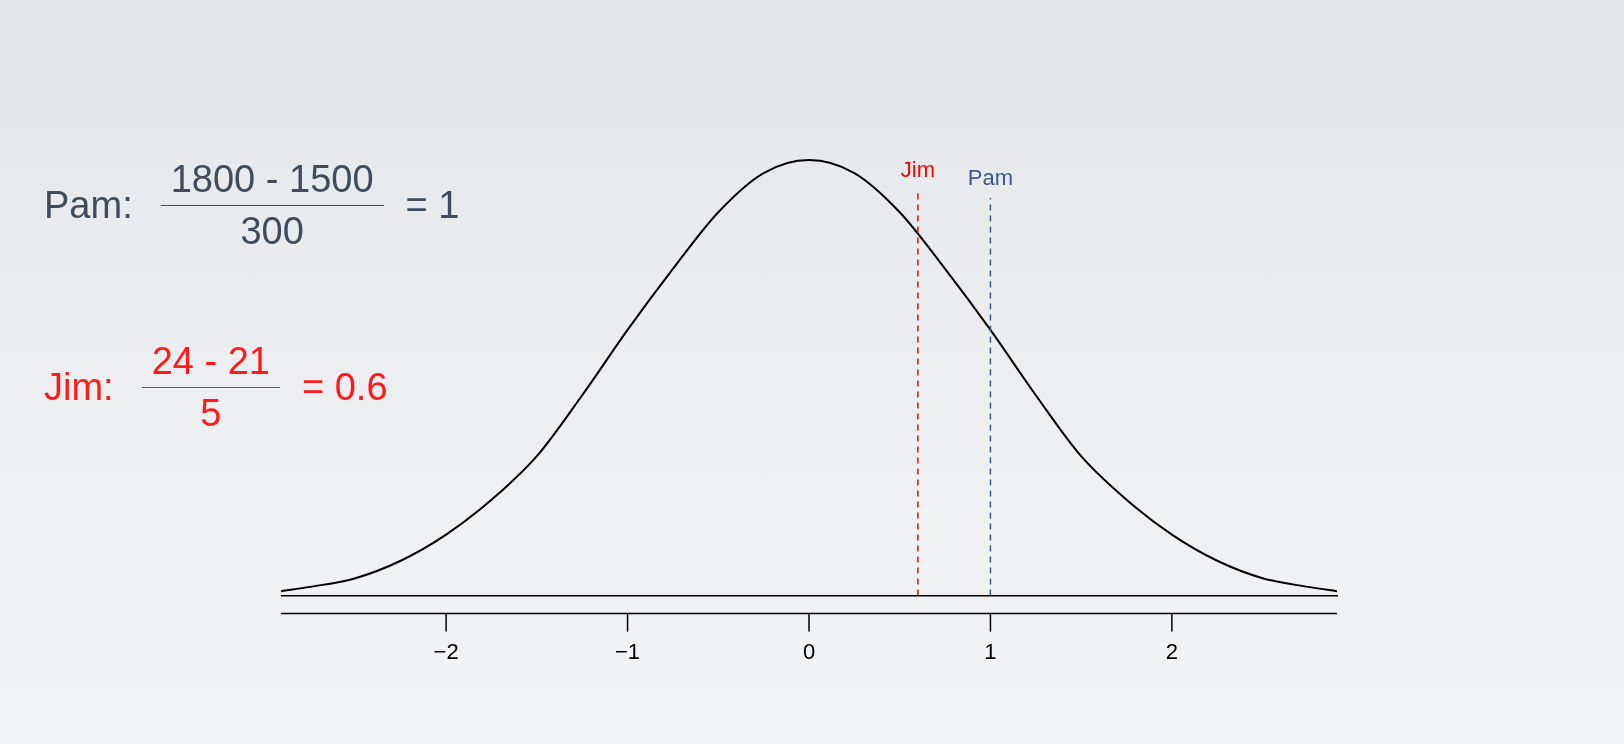  I want to click on text: Jim:, so click(79, 387).